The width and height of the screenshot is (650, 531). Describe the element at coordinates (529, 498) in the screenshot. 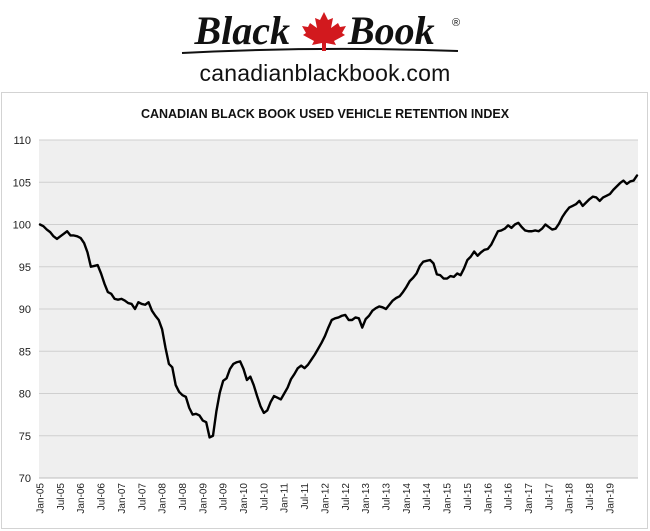

I see `x-tick-label: Jan-17` at that location.